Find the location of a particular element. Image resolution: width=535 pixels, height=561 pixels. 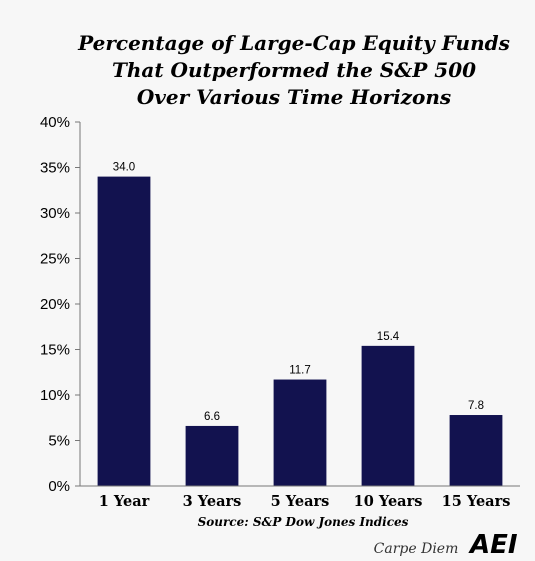

data-label: 6.6 is located at coordinates (212, 417).